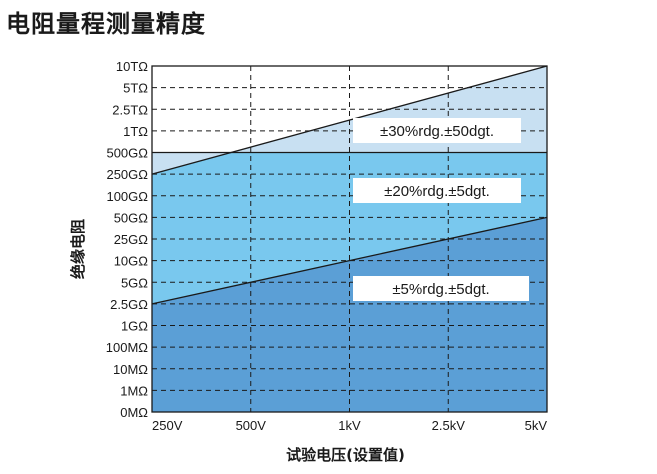  I want to click on x-tick-label: 500V, so click(251, 425).